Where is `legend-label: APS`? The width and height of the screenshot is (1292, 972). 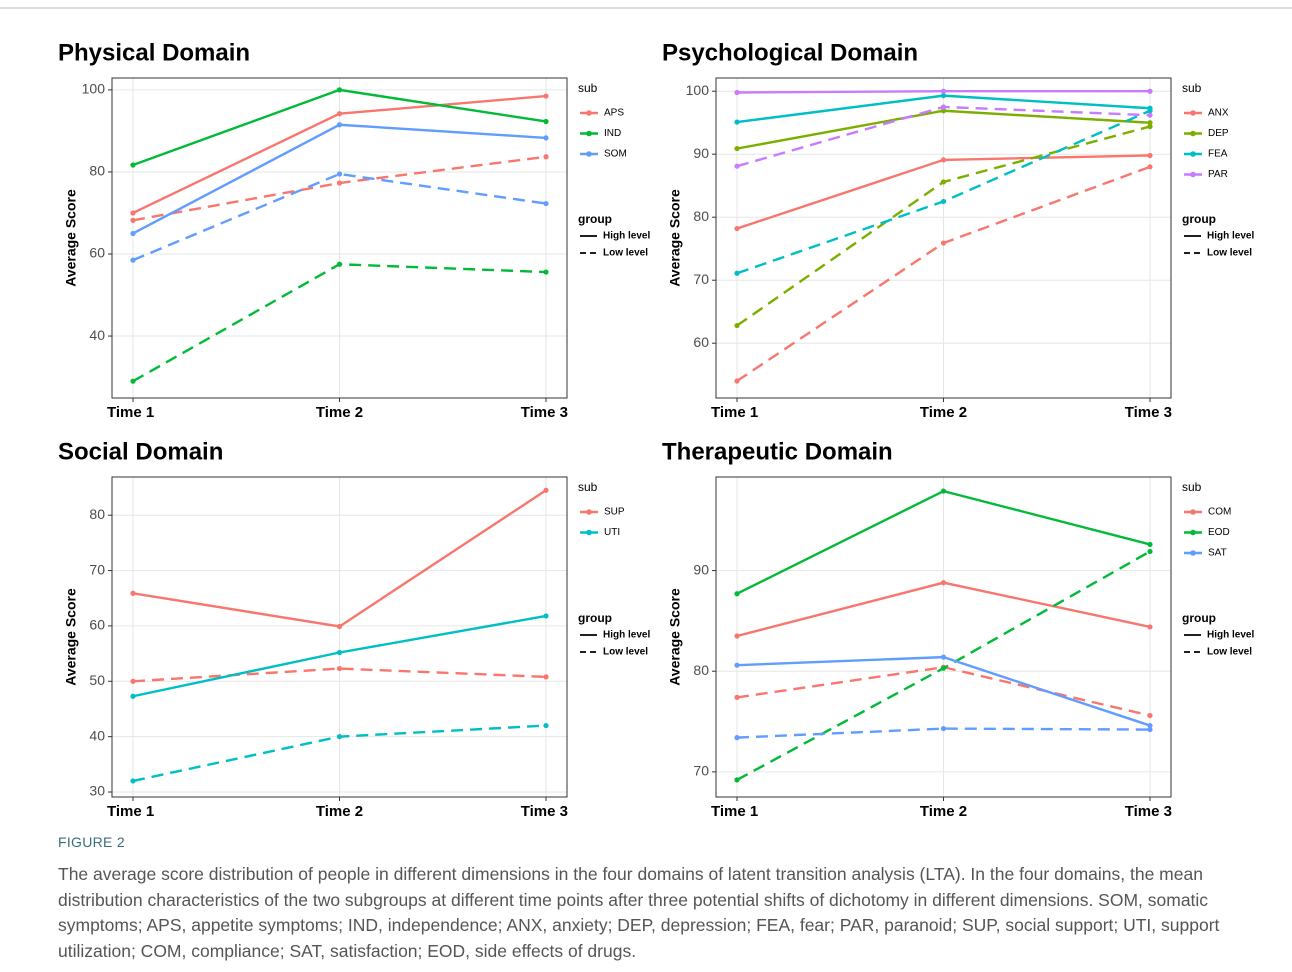
legend-label: APS is located at coordinates (614, 113).